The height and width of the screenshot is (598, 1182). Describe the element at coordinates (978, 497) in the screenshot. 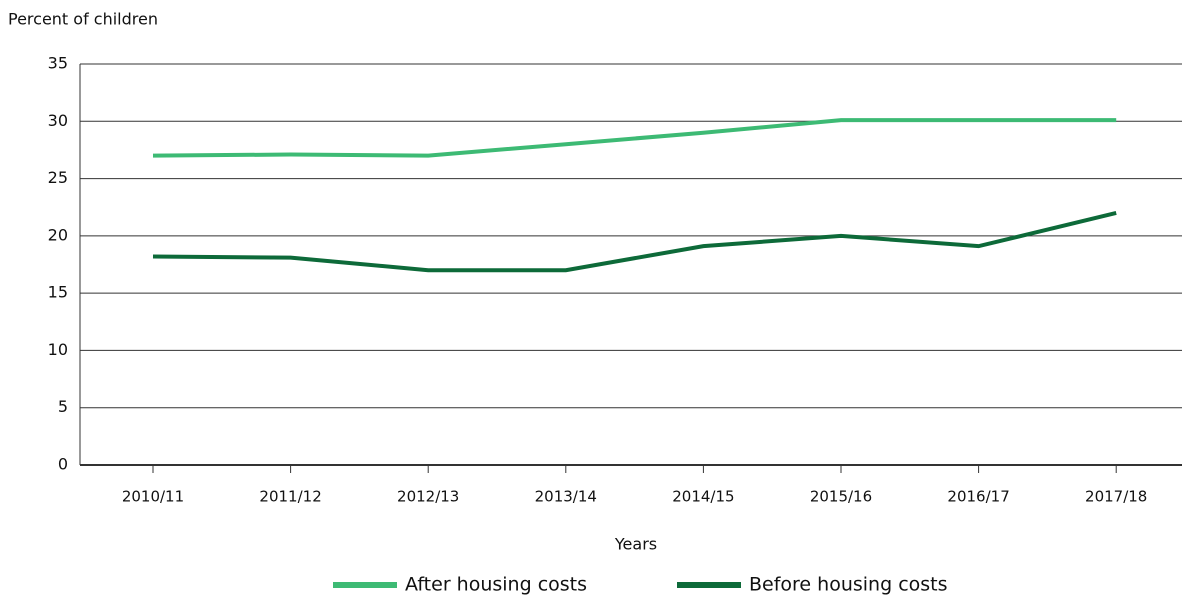

I see `x-tick-label: 2016/17` at that location.